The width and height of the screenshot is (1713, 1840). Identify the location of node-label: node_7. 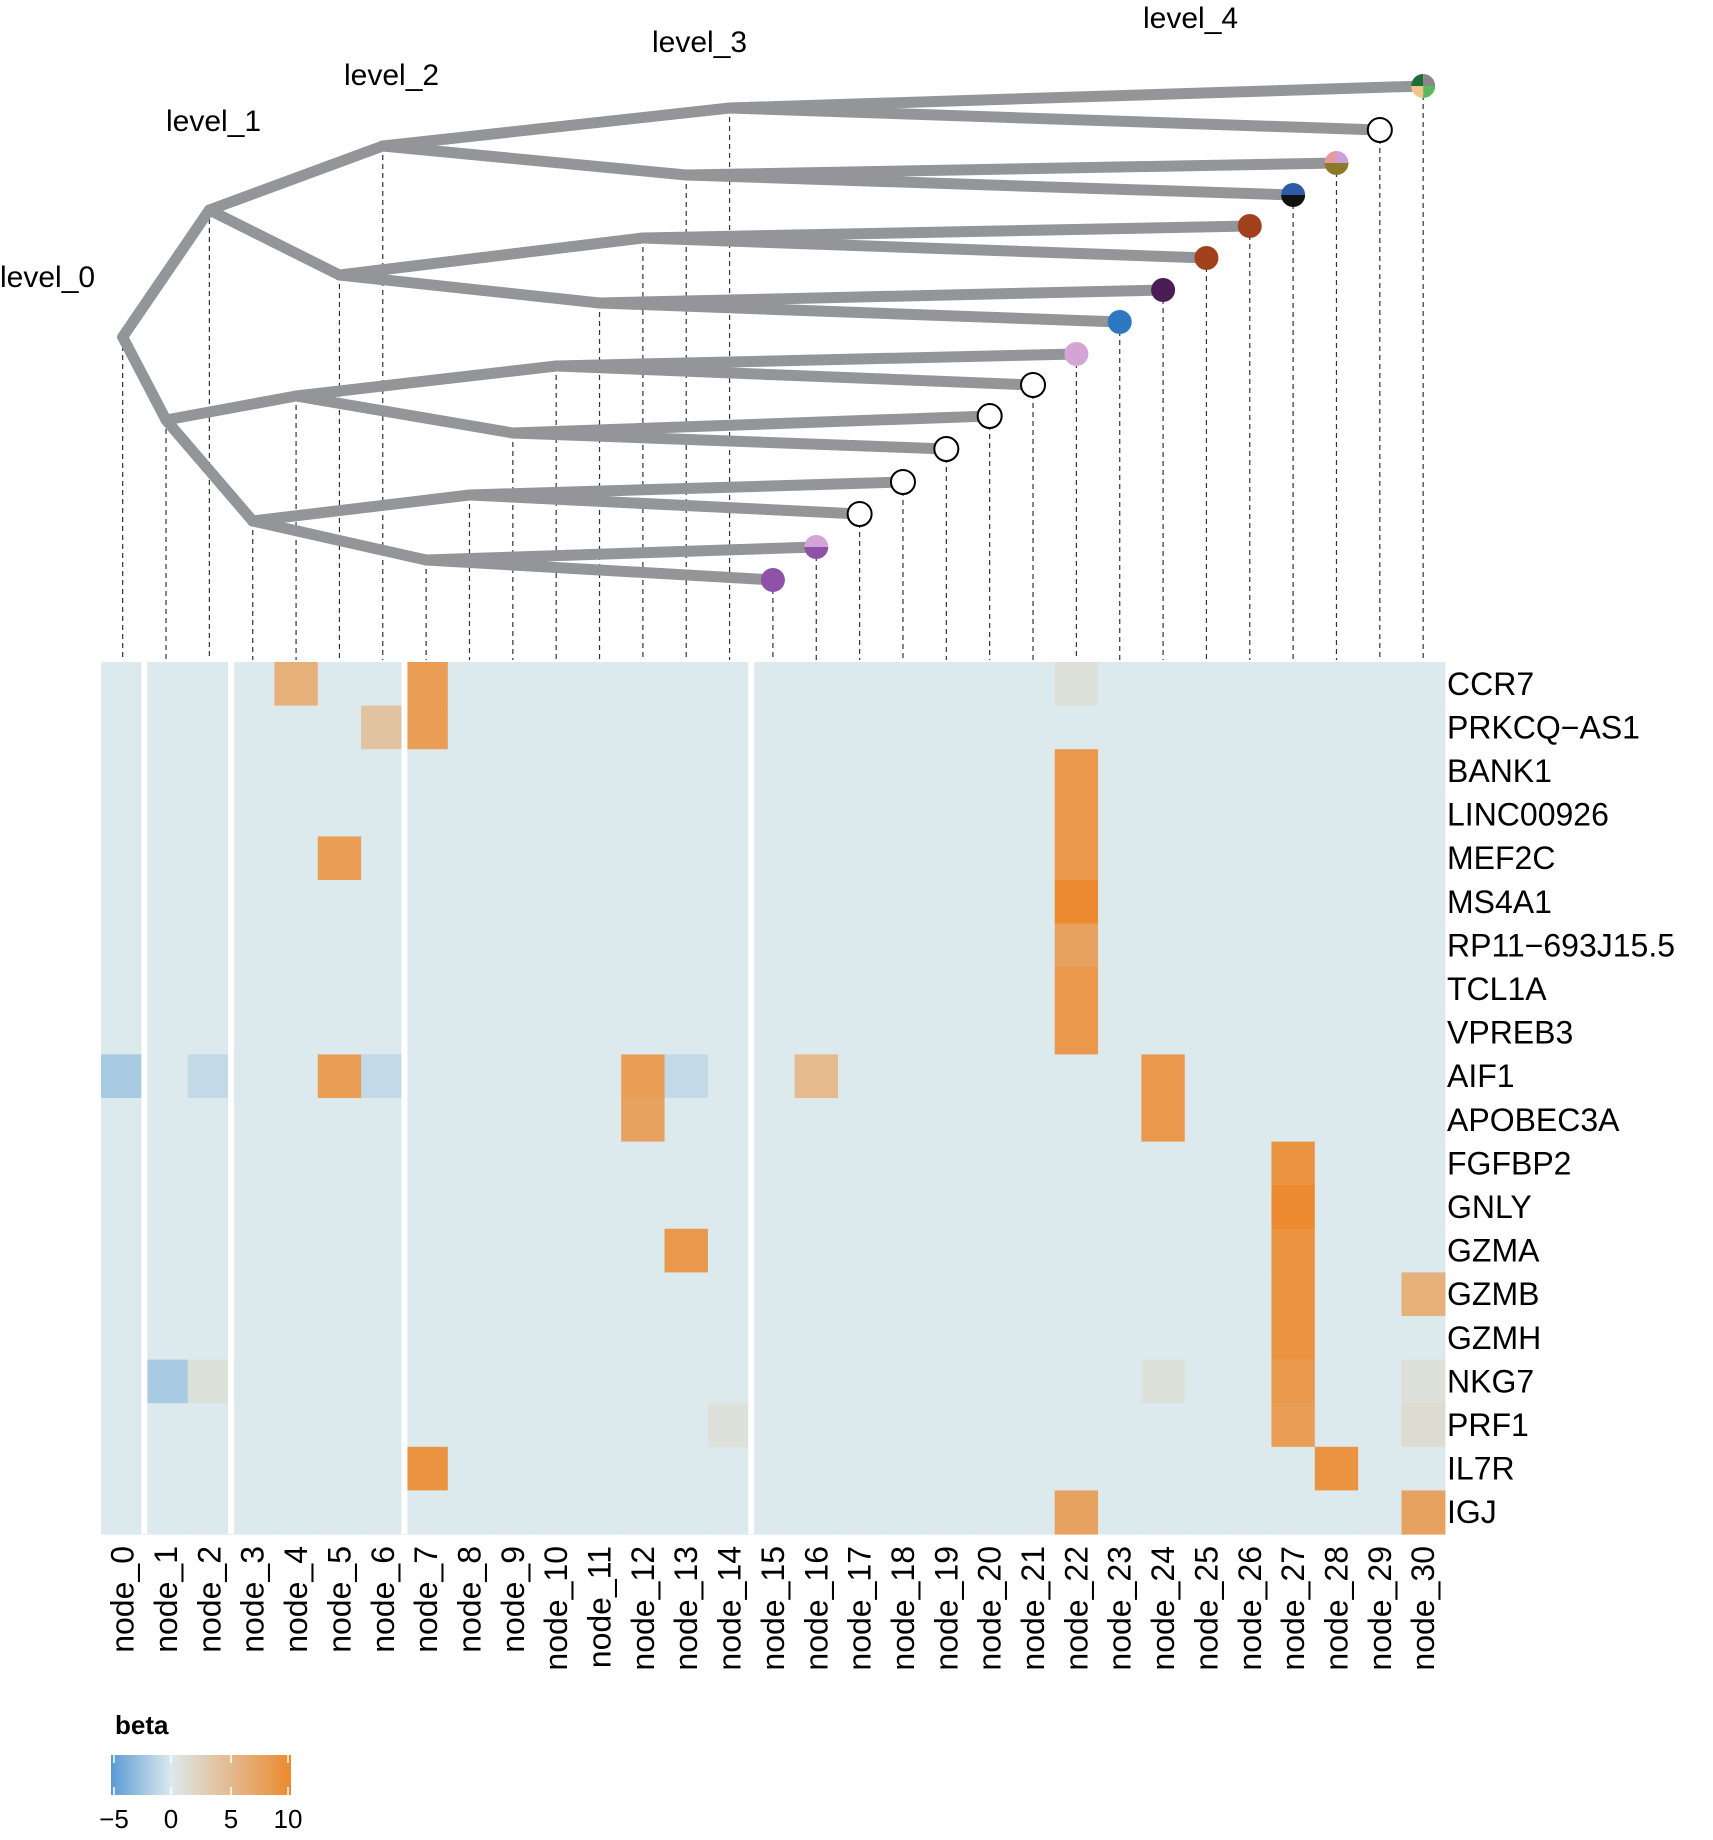
(426, 1599).